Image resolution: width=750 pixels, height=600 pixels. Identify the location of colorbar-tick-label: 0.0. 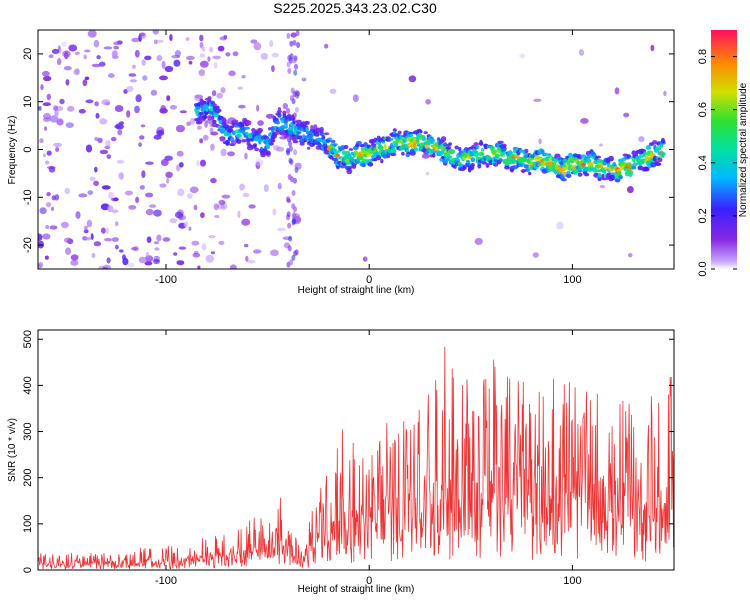
(703, 268).